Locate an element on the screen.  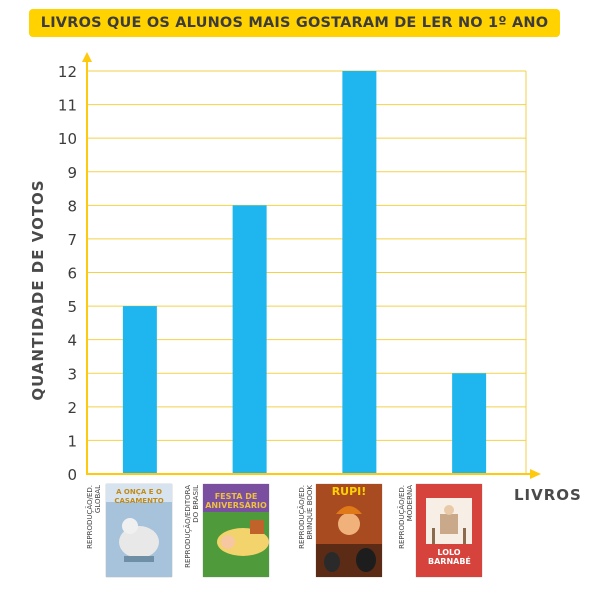
y-tick-label: 9 is located at coordinates (72, 173).